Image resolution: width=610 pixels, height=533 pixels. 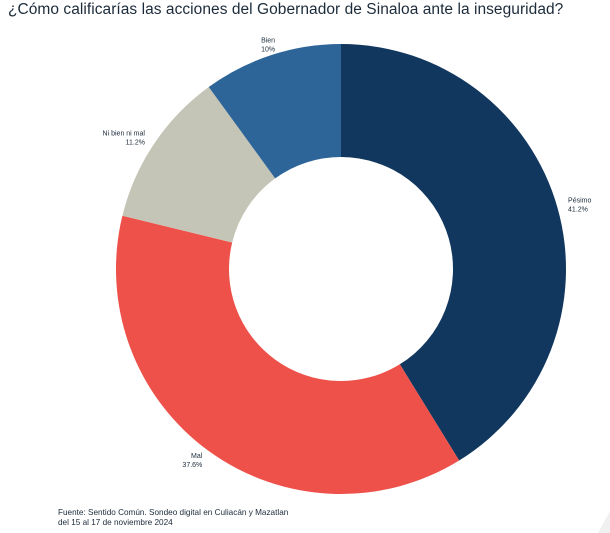 I want to click on slice-label-mal: Mal 37.6%, so click(x=192, y=461).